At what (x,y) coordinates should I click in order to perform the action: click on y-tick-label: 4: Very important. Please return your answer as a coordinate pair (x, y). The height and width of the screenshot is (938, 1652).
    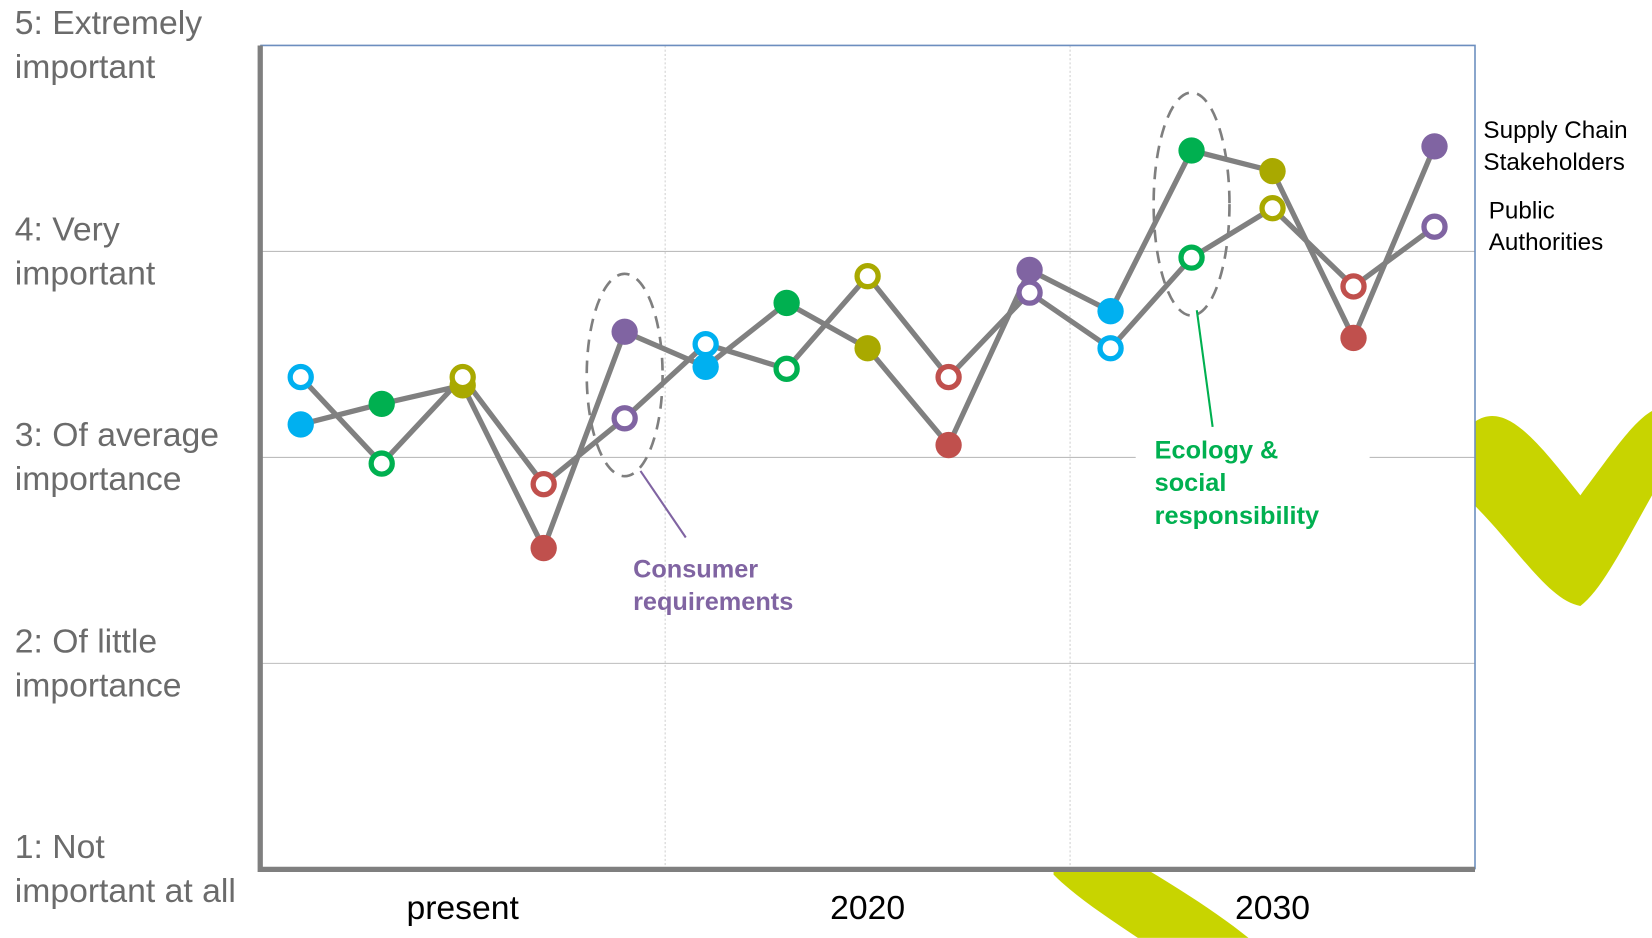
    Looking at the image, I should click on (85, 250).